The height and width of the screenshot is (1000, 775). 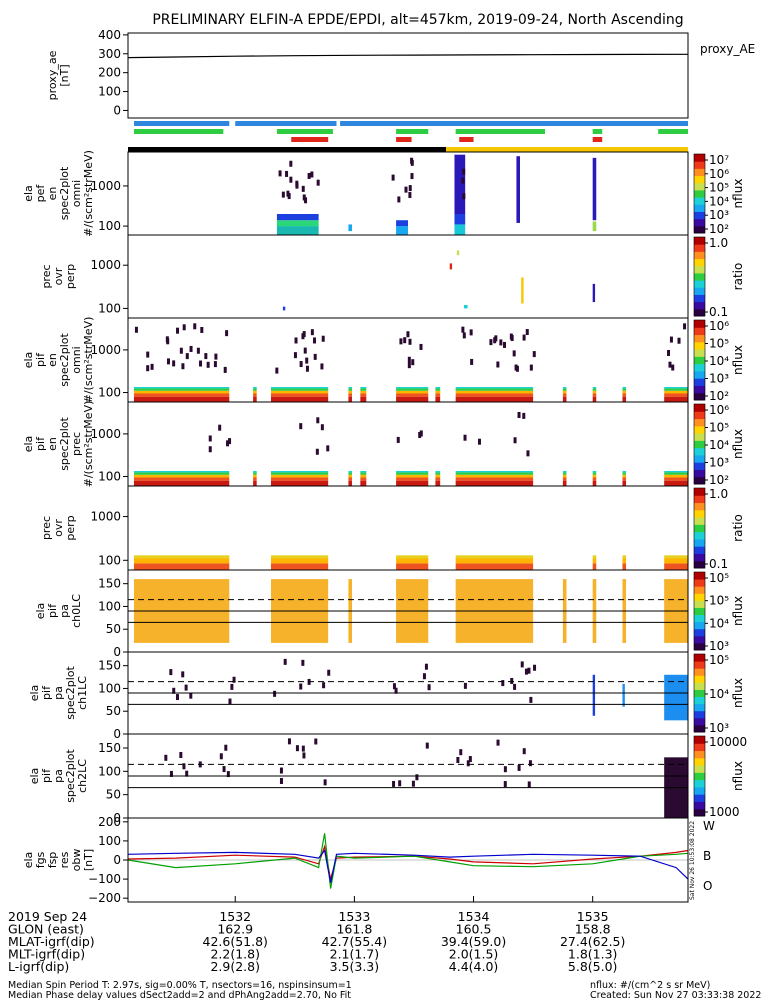 What do you see at coordinates (719, 410) in the screenshot?
I see `colorbar-label-elx_pif_en_spec2plot_prec-4: 10⁶` at bounding box center [719, 410].